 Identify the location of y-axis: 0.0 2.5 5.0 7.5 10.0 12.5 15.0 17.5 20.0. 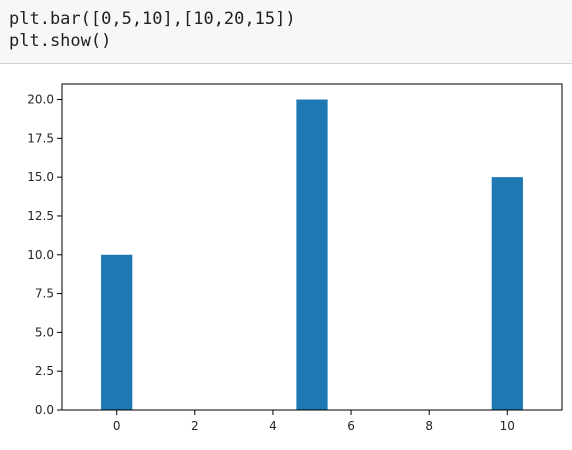
(44, 255).